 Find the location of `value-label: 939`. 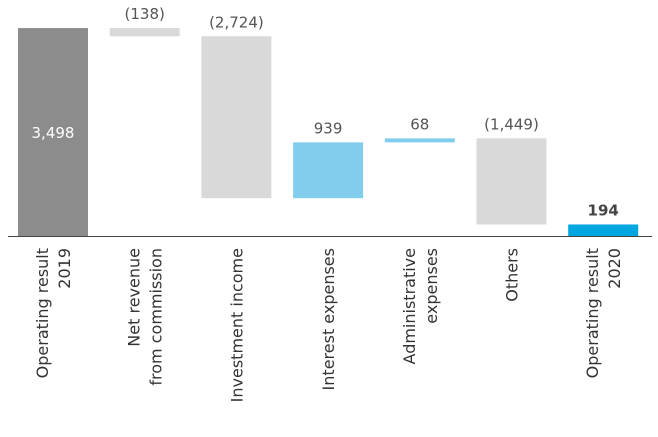

value-label: 939 is located at coordinates (328, 128).